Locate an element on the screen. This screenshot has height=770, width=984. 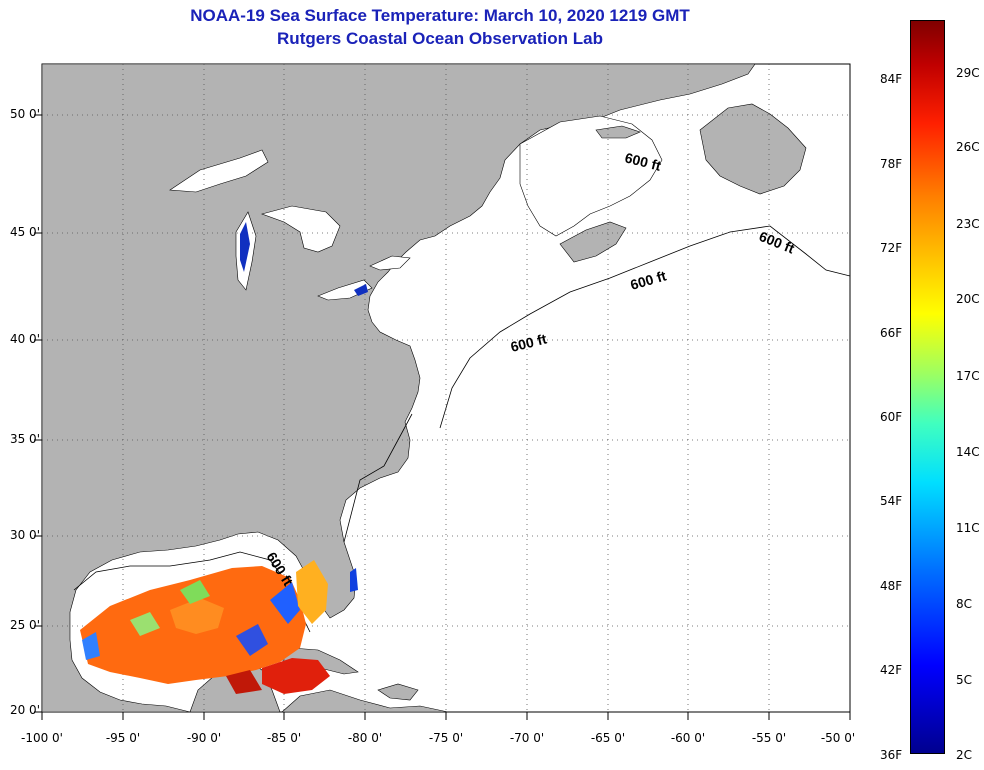
colorbar-f-label: 72F is located at coordinates (891, 248).